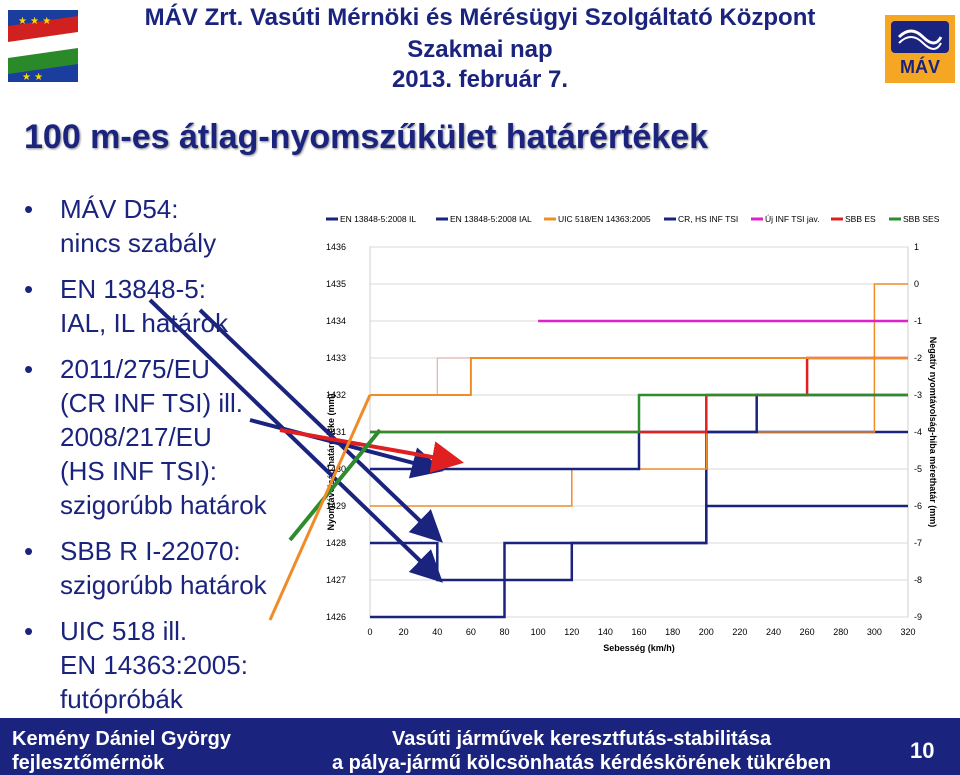  I want to click on x-tick-label: 200, so click(706, 632).